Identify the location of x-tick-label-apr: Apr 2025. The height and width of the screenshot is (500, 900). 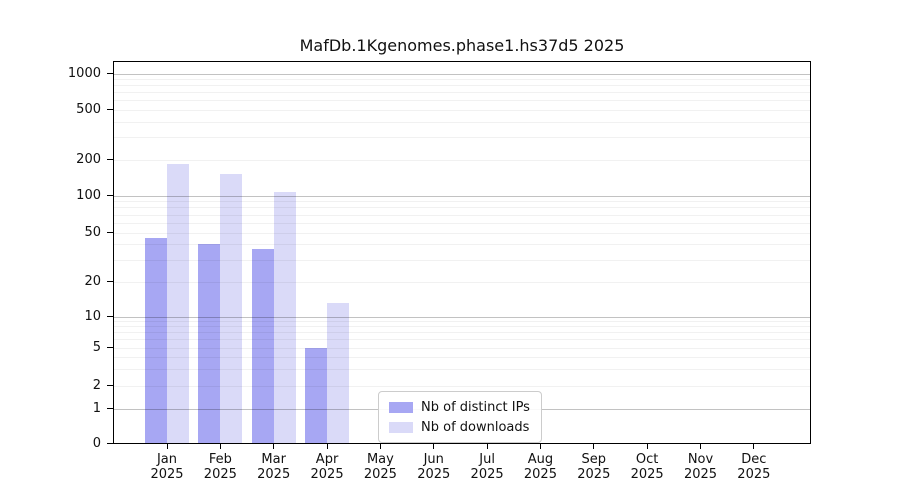
(327, 467).